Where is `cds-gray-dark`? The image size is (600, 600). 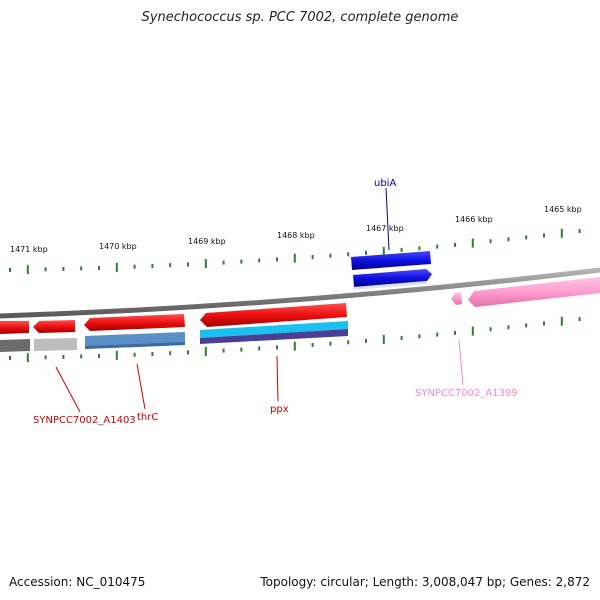
cds-gray-dark is located at coordinates (15, 345).